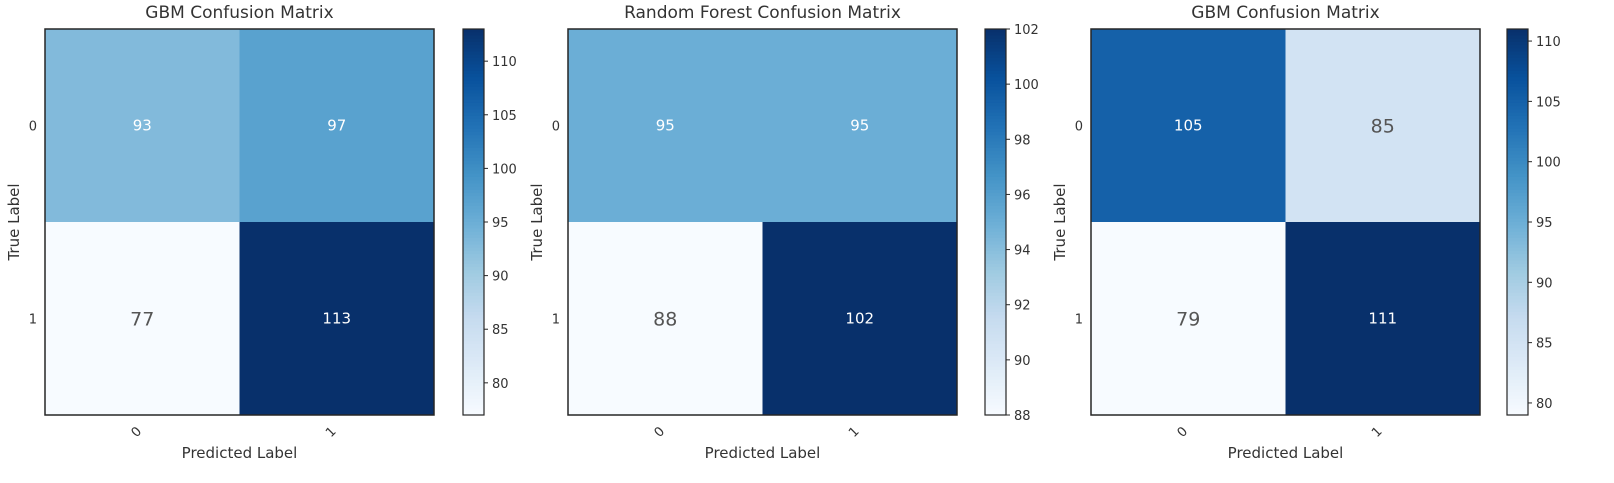 Image resolution: width=1614 pixels, height=483 pixels. I want to click on colorbar-tick-label: 95, so click(1544, 223).